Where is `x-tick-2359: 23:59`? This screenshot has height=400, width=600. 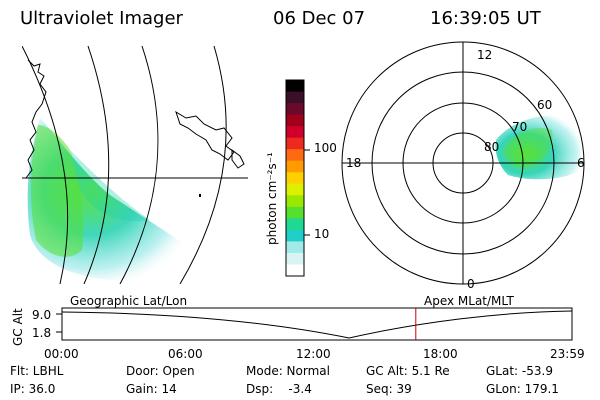
x-tick-2359: 23:59 is located at coordinates (567, 354).